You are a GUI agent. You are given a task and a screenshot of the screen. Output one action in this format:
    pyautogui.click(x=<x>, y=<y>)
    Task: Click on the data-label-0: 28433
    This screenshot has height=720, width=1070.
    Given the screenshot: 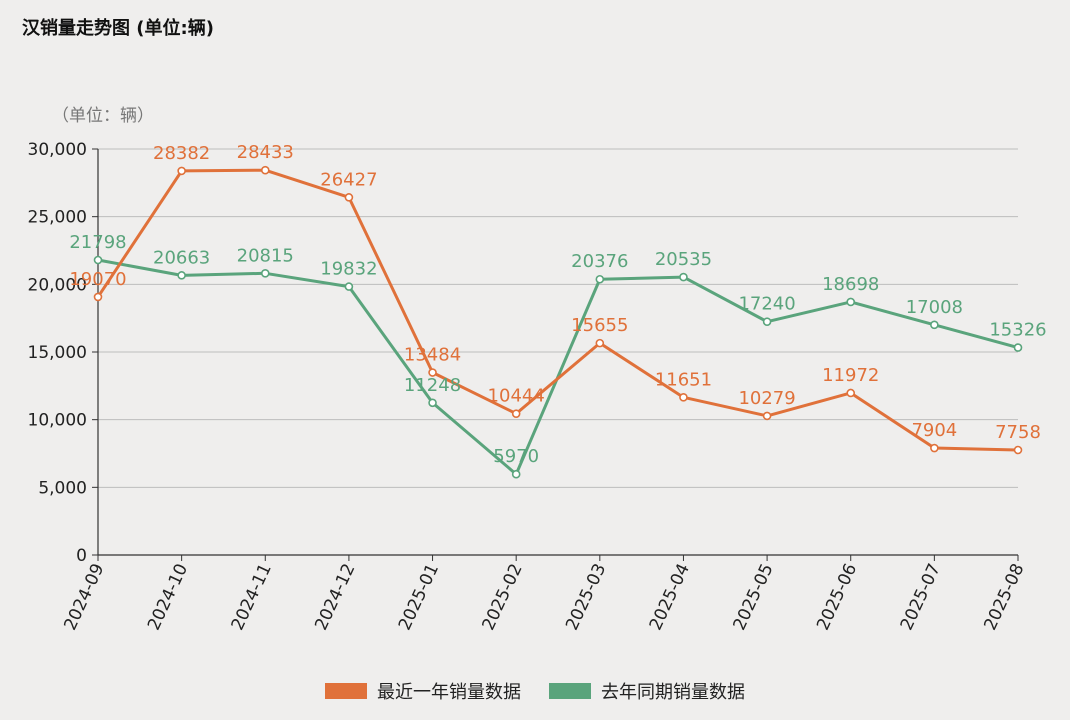 What is the action you would take?
    pyautogui.click(x=265, y=152)
    